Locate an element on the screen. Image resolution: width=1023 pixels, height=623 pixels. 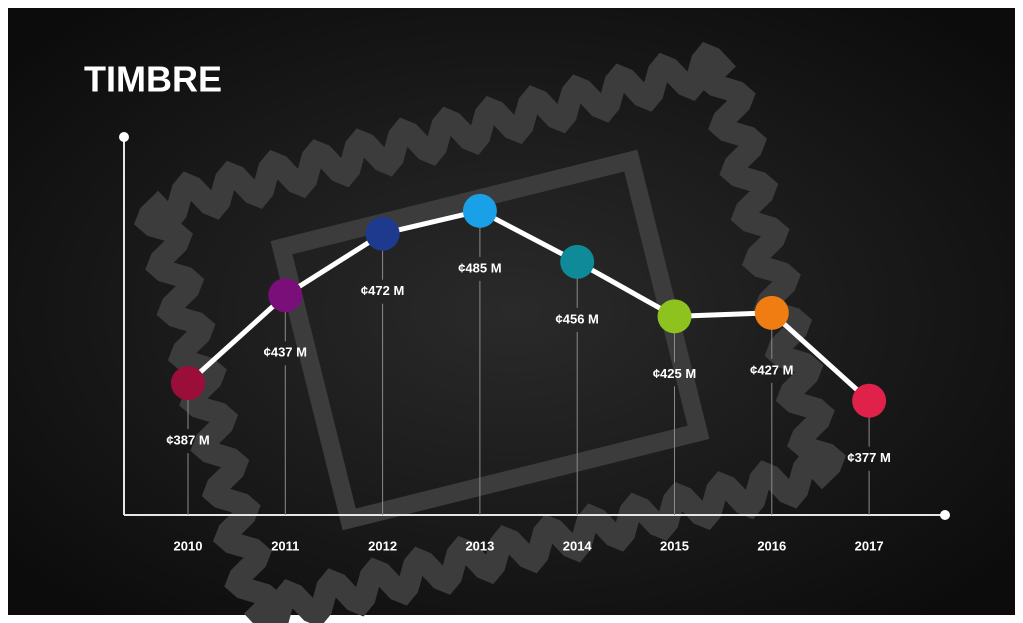
value-label: ¢437 M is located at coordinates (285, 352).